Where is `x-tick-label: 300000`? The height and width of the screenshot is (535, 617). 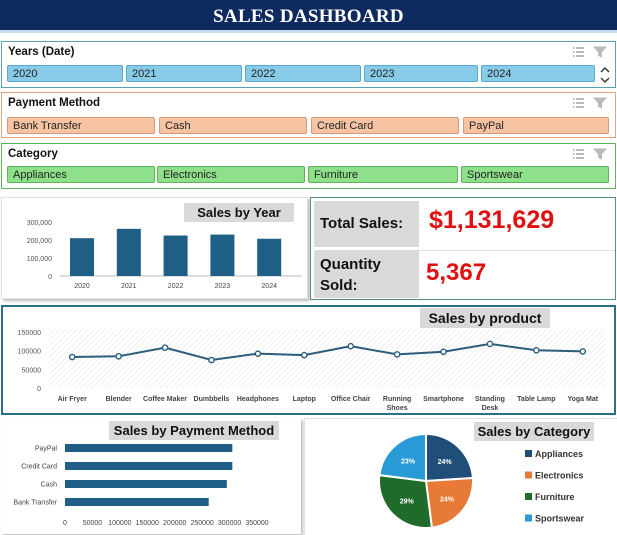
x-tick-label: 300000 is located at coordinates (229, 523).